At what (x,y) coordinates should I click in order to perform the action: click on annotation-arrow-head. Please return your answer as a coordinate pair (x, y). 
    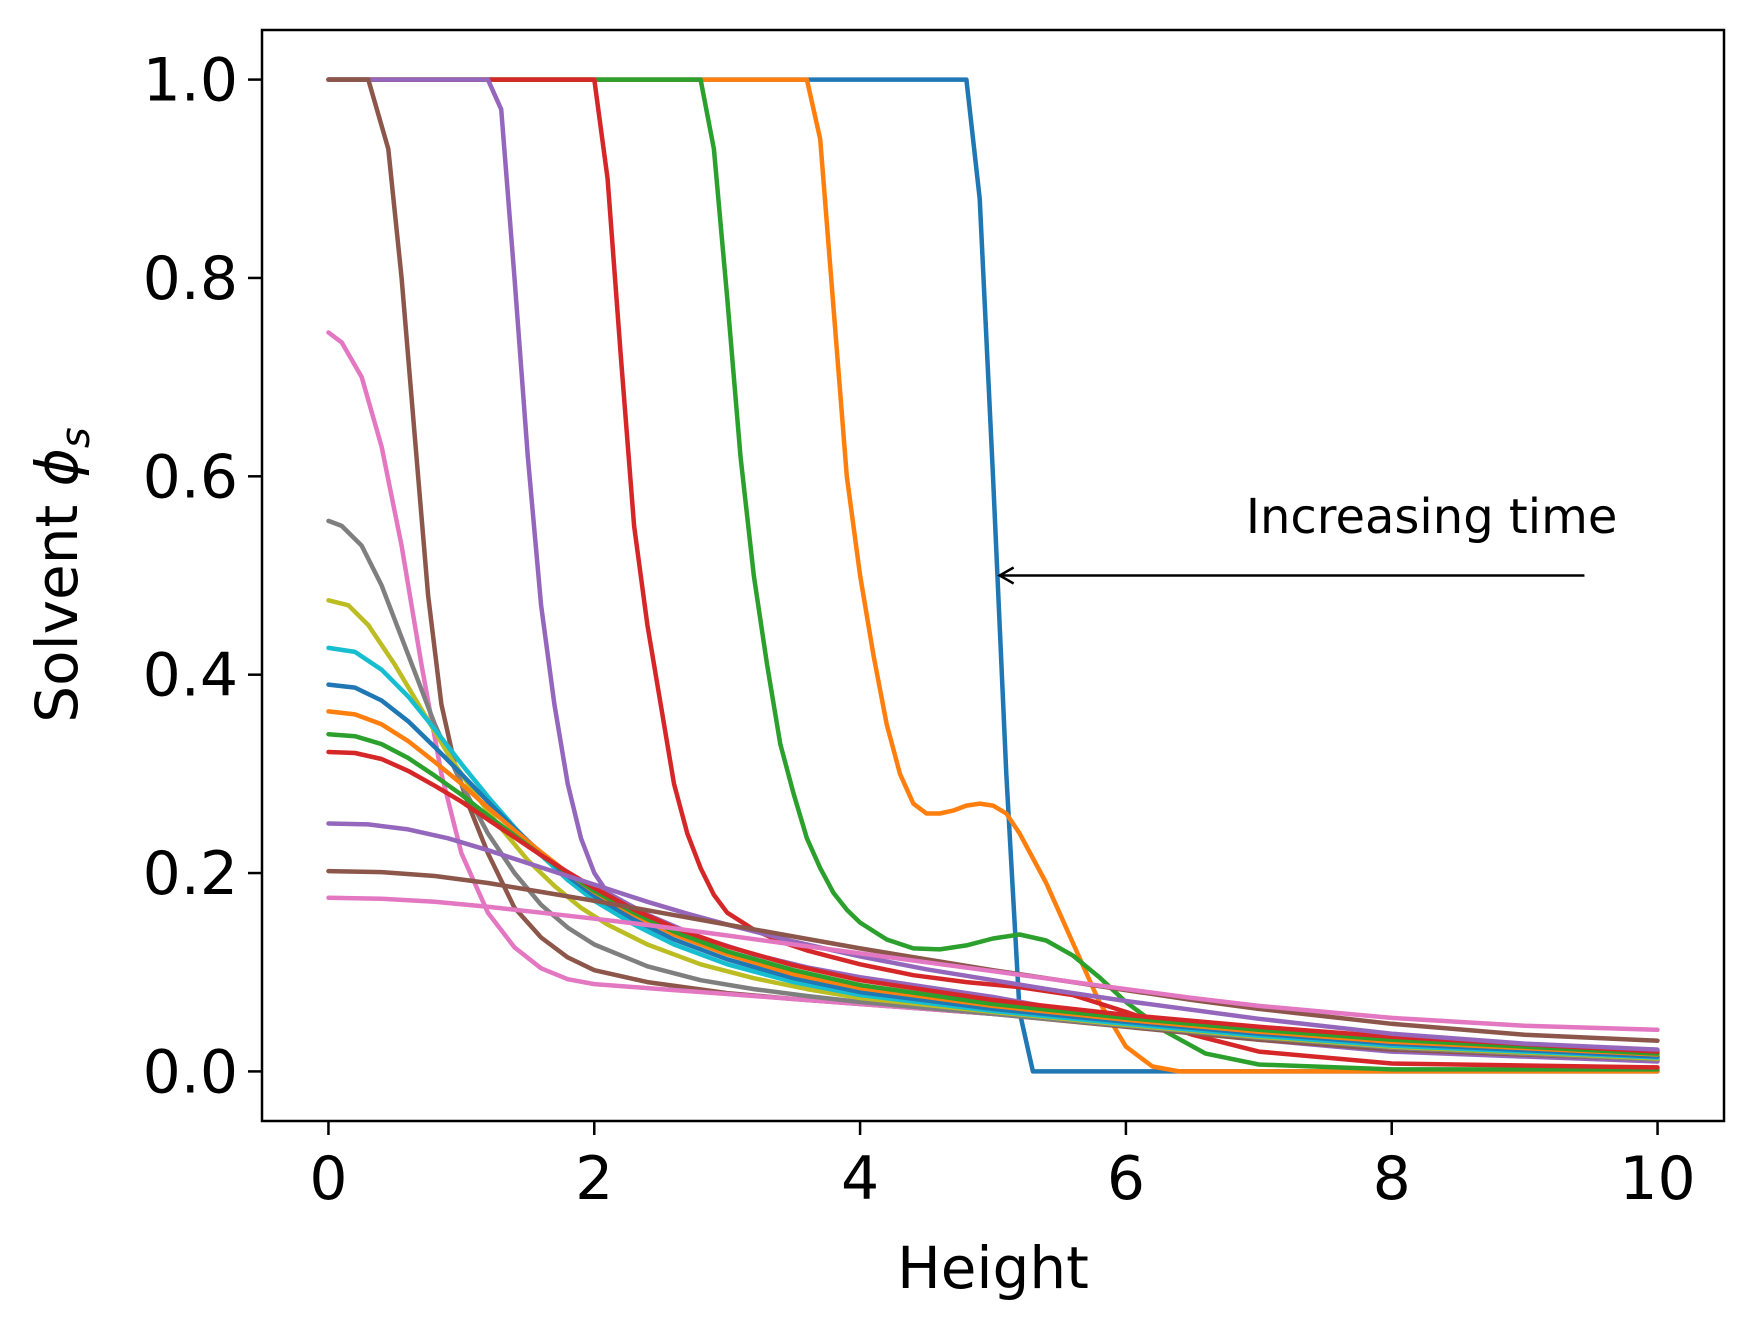
    Looking at the image, I should click on (1006, 575).